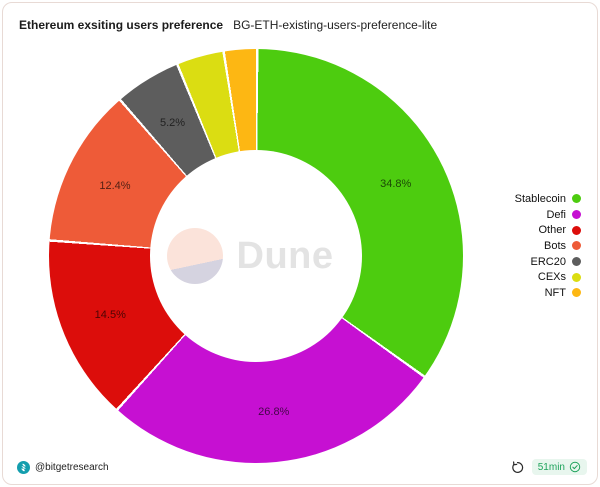 Image resolution: width=600 pixels, height=487 pixels. I want to click on dune-watermark-text: Dune, so click(285, 255).